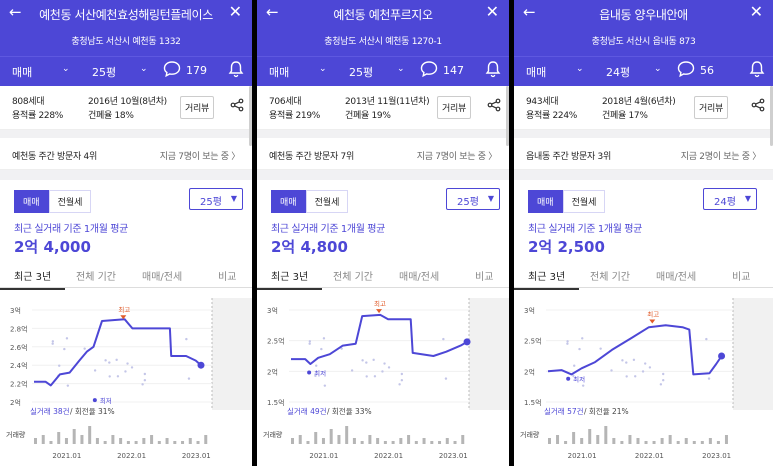 Image resolution: width=773 pixels, height=466 pixels. Describe the element at coordinates (106, 400) in the screenshot. I see `low-label: 최저` at that location.